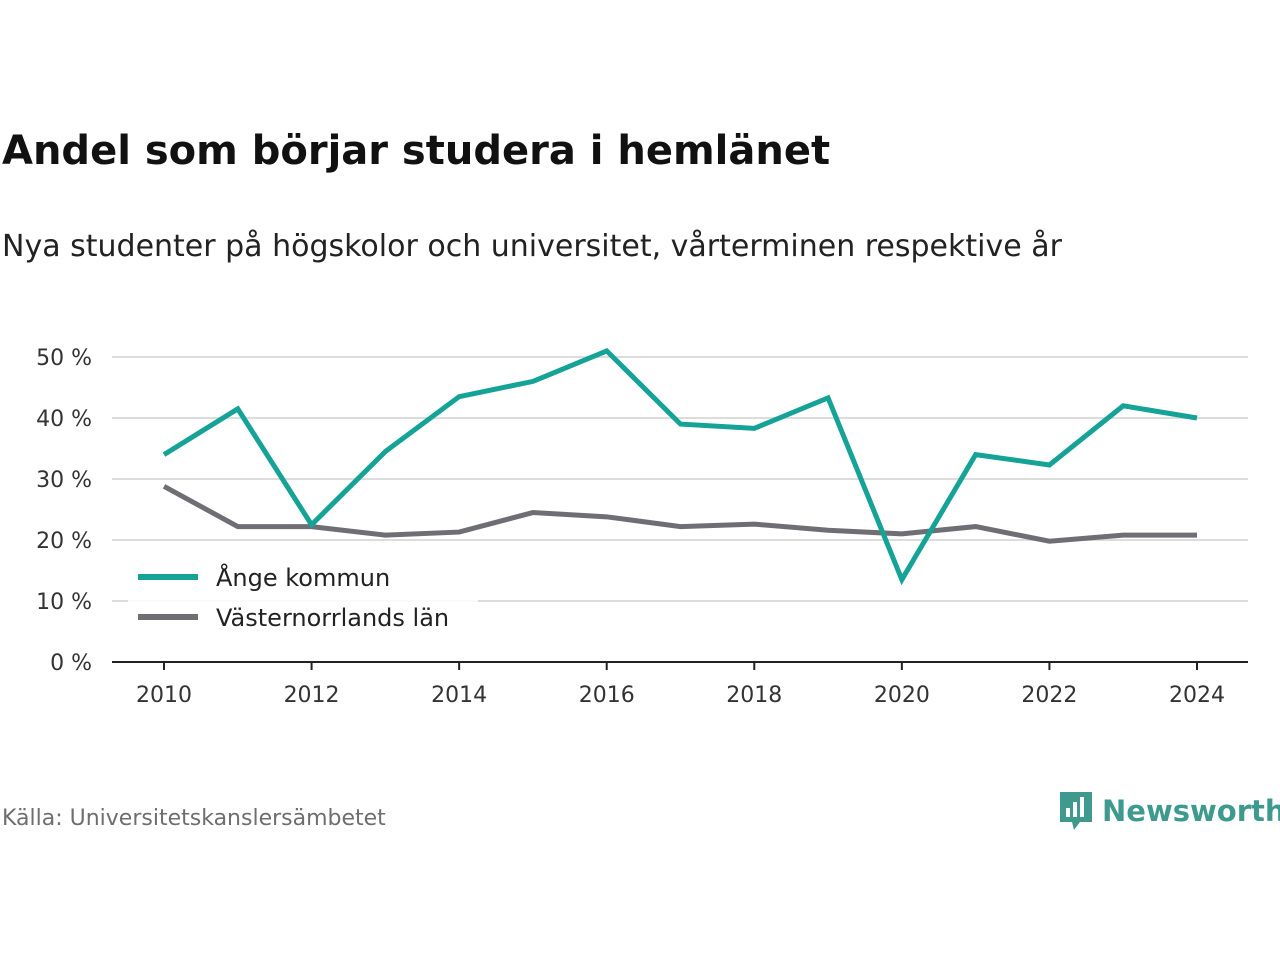 The image size is (1280, 960). I want to click on newsworthy-brand-name: Newsworthy, so click(1191, 811).